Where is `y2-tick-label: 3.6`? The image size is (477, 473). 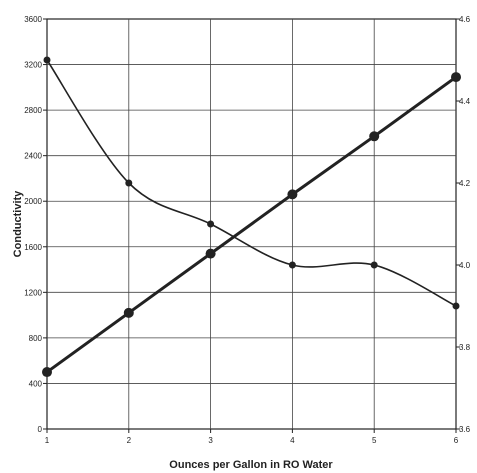
y2-tick-label: 3.6 is located at coordinates (465, 429).